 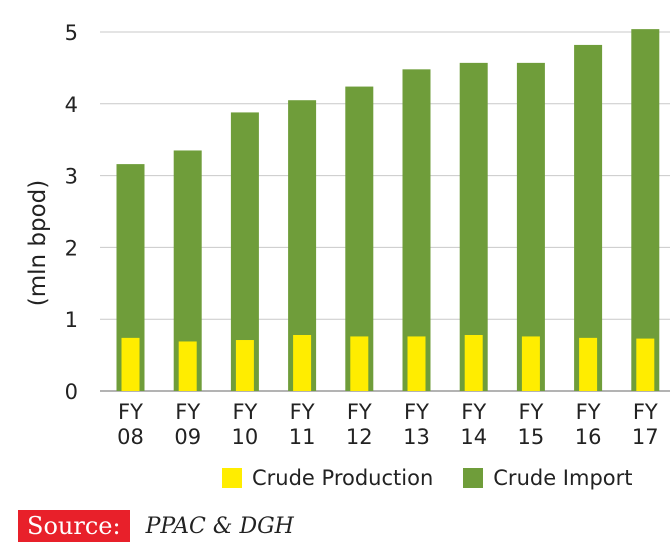 I want to click on legend: Crude Production Crude Import, so click(x=436, y=478).